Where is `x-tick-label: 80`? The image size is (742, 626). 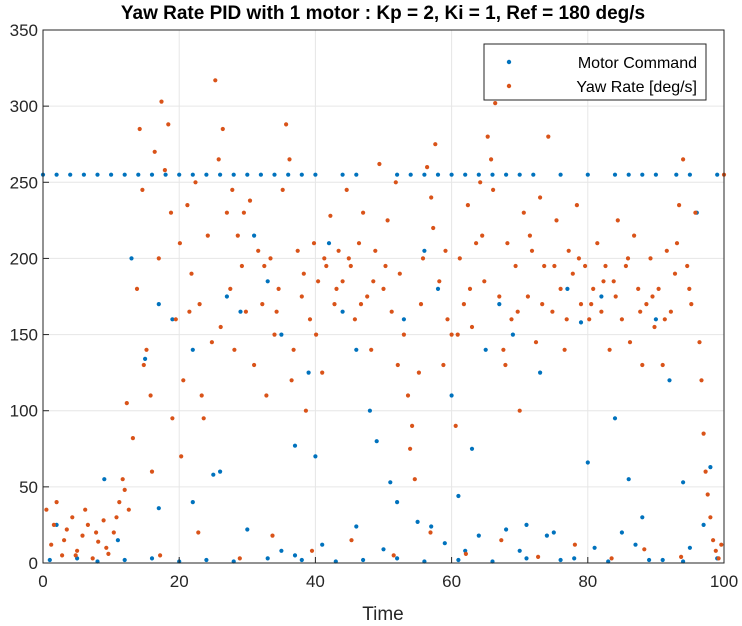 x-tick-label: 80 is located at coordinates (587, 581).